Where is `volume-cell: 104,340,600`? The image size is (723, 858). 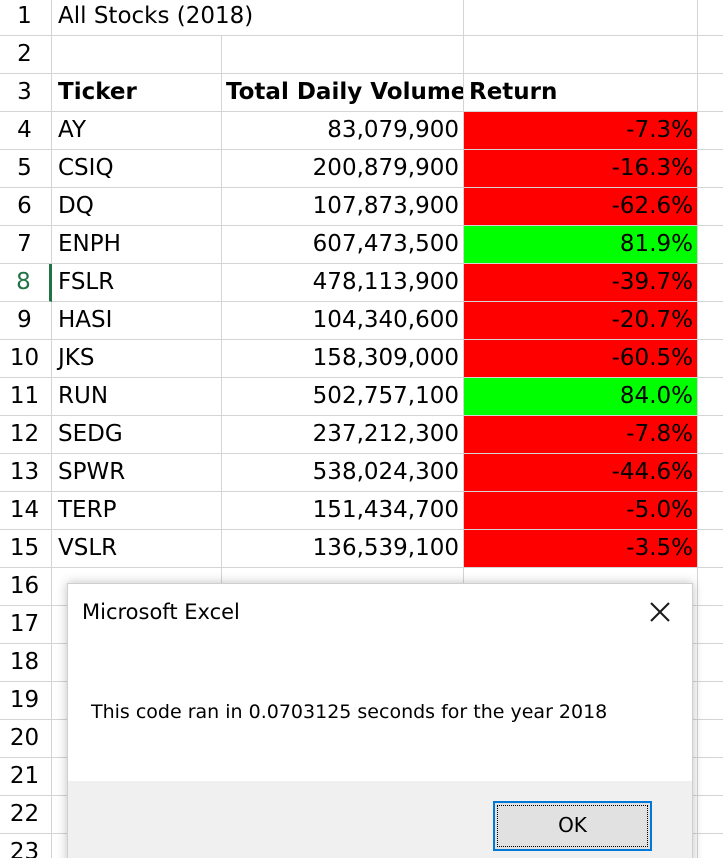
volume-cell: 104,340,600 is located at coordinates (343, 321).